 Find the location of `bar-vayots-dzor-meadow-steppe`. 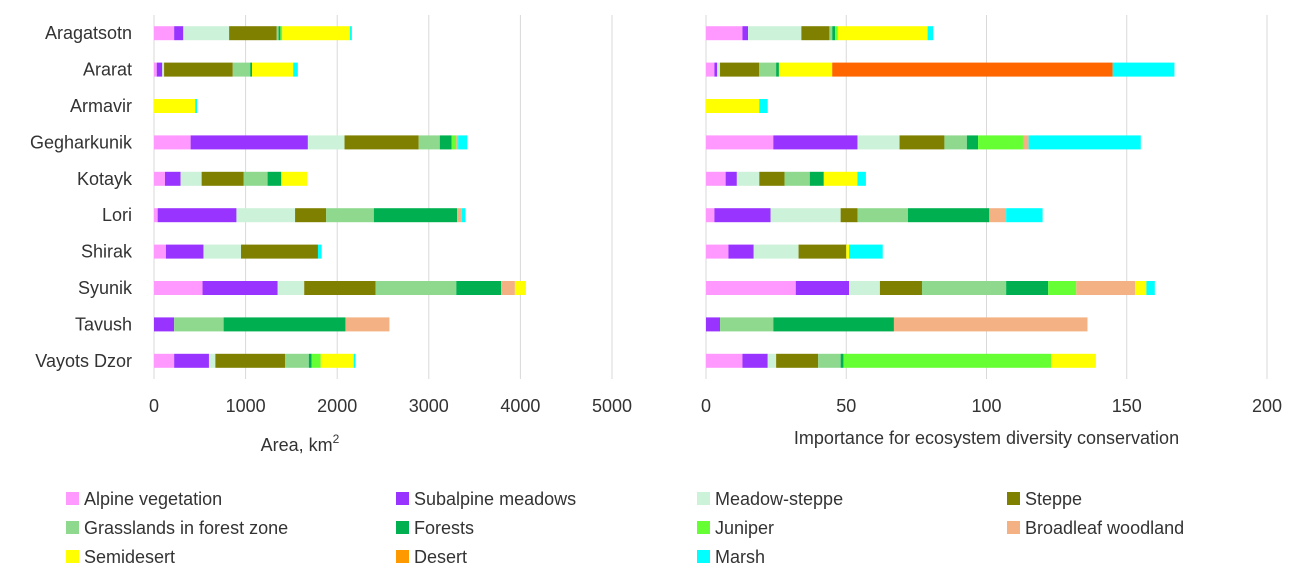

bar-vayots-dzor-meadow-steppe is located at coordinates (212, 360).